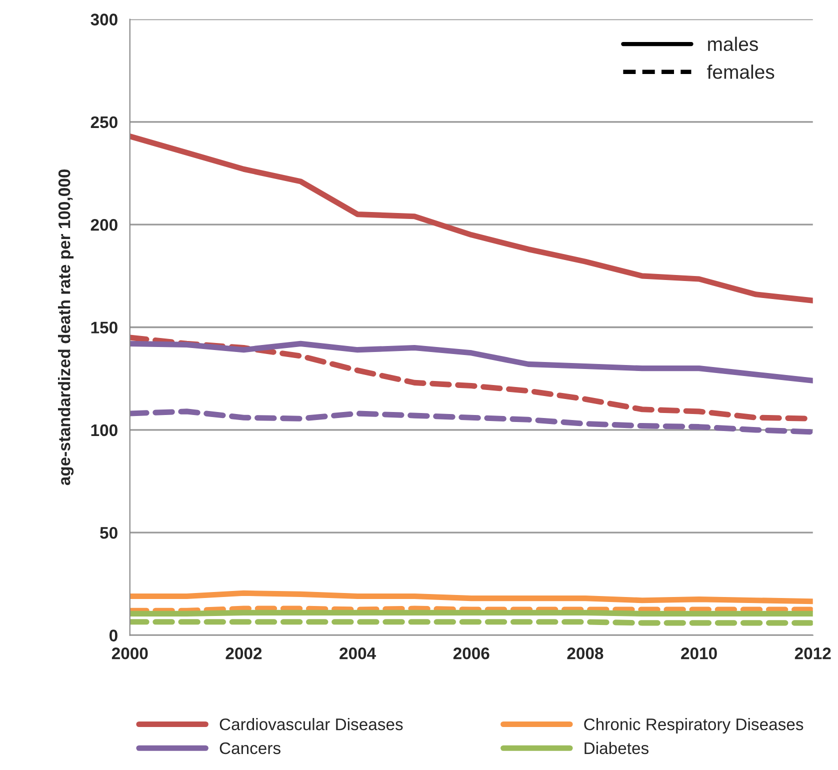 The height and width of the screenshot is (770, 838). I want to click on annotation: females, so click(740, 71).